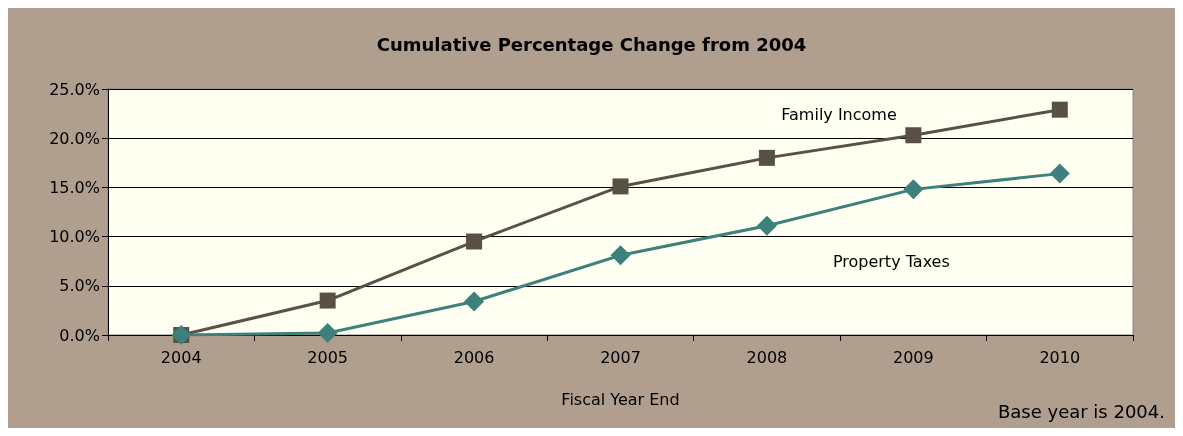  Describe the element at coordinates (839, 115) in the screenshot. I see `series-label: Family Income` at that location.